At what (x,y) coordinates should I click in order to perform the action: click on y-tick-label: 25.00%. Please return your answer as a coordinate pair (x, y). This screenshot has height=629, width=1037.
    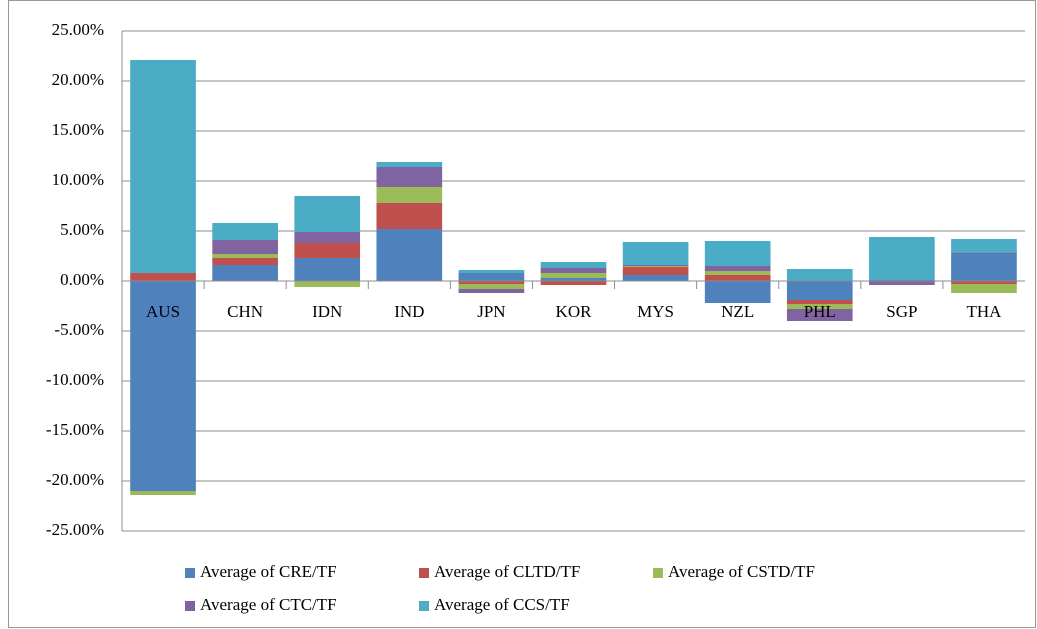
    Looking at the image, I should click on (78, 29).